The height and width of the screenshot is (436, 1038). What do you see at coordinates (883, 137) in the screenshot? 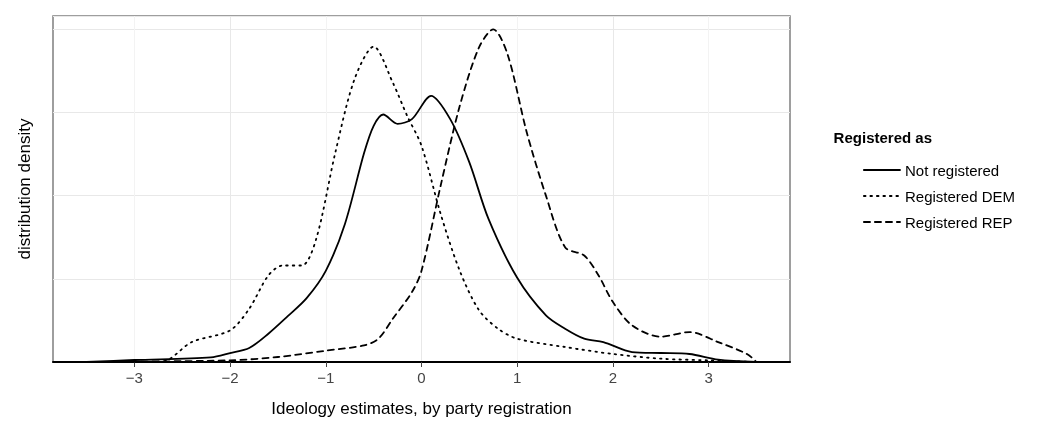
I see `legend-title: Registered as` at bounding box center [883, 137].